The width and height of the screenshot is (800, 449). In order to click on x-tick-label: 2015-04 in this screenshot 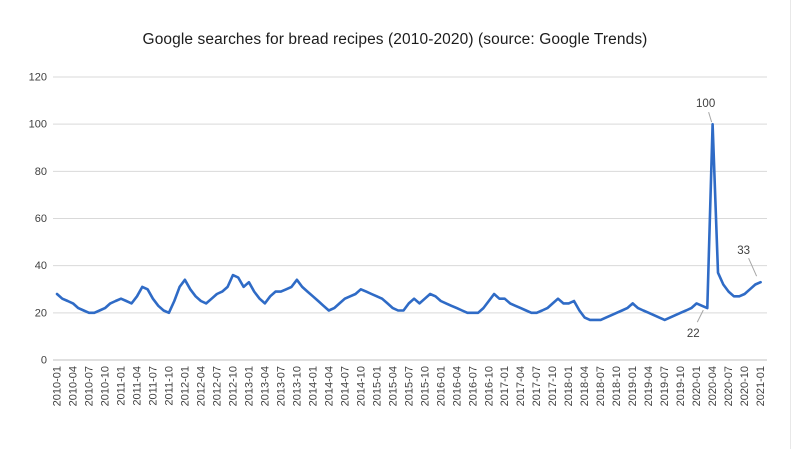, I will do `click(393, 386)`.